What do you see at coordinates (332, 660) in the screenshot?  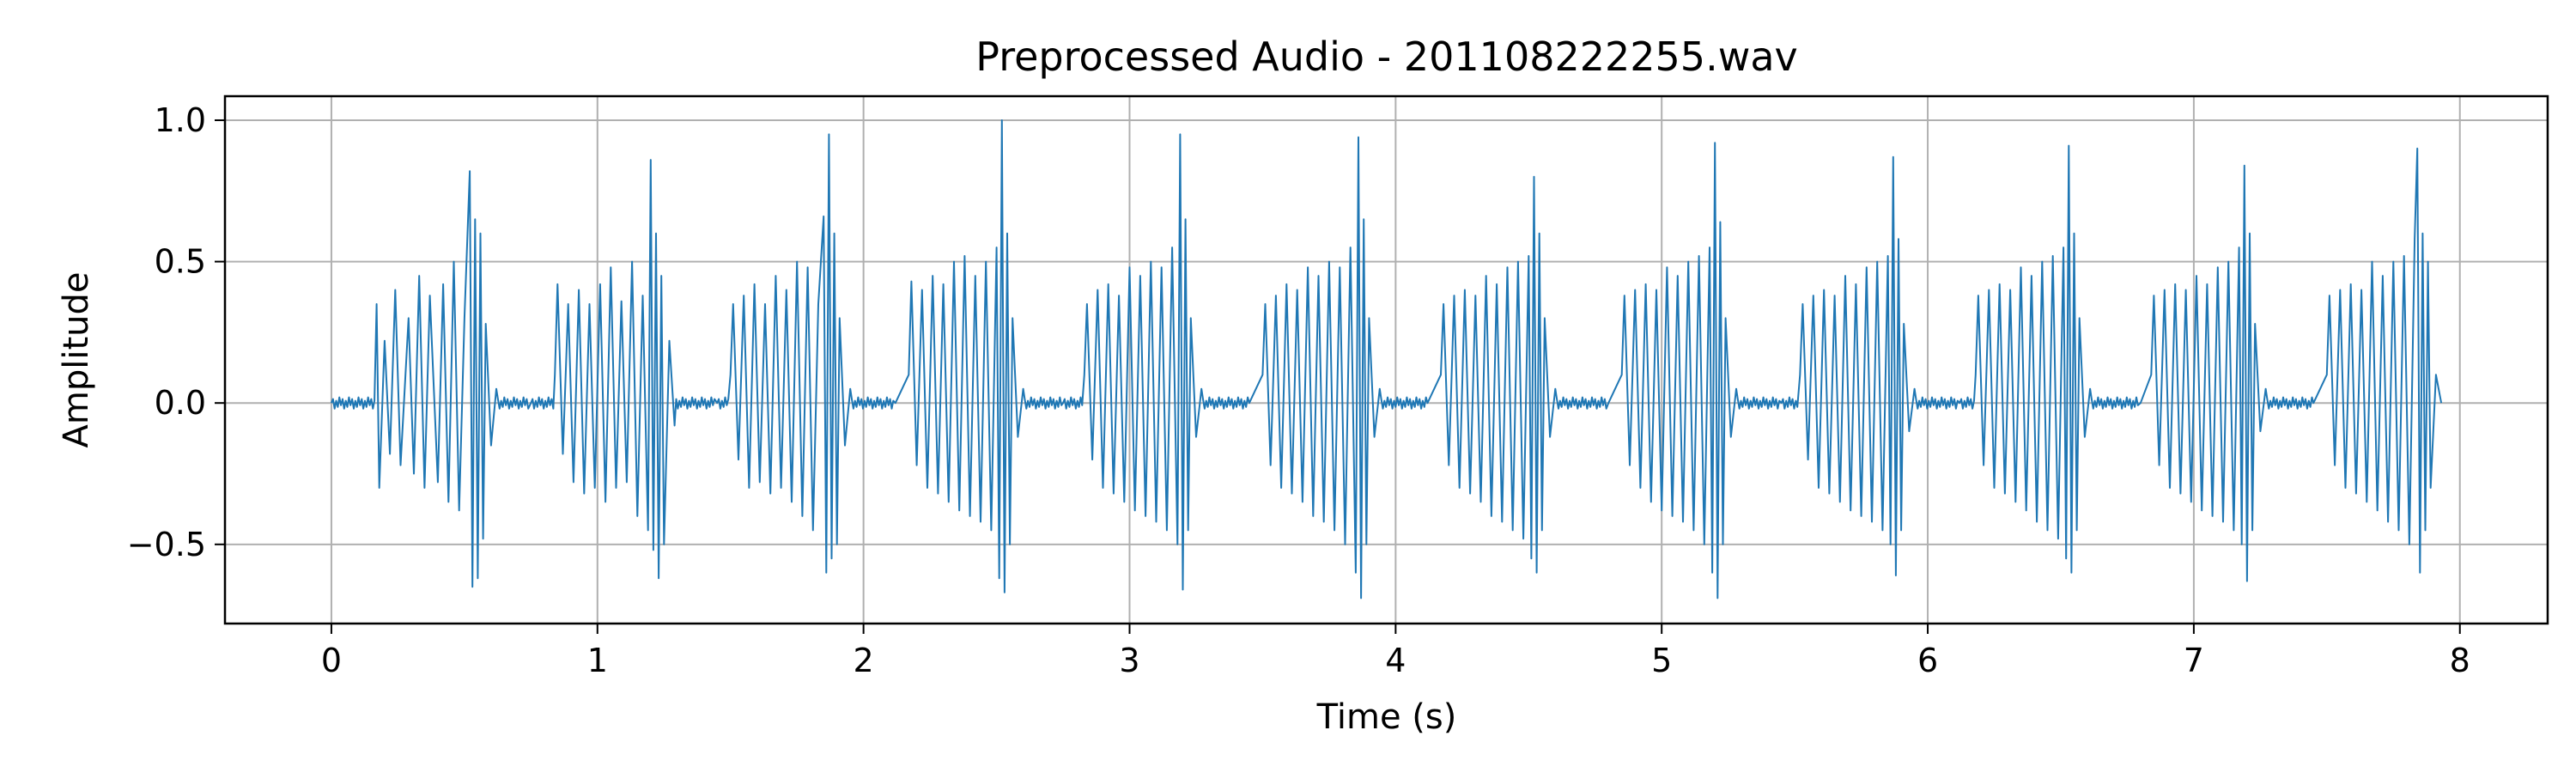 I see `x-tick-label: 0` at bounding box center [332, 660].